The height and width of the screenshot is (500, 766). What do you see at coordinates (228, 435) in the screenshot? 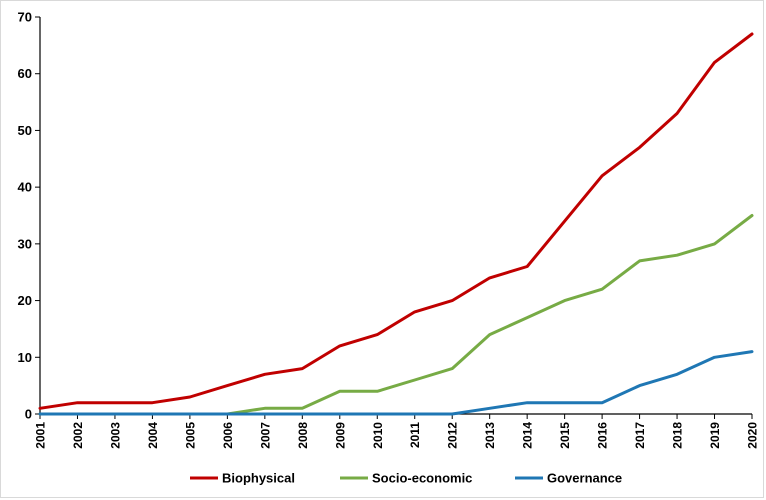
I see `x-tick-label: 2006` at bounding box center [228, 435].